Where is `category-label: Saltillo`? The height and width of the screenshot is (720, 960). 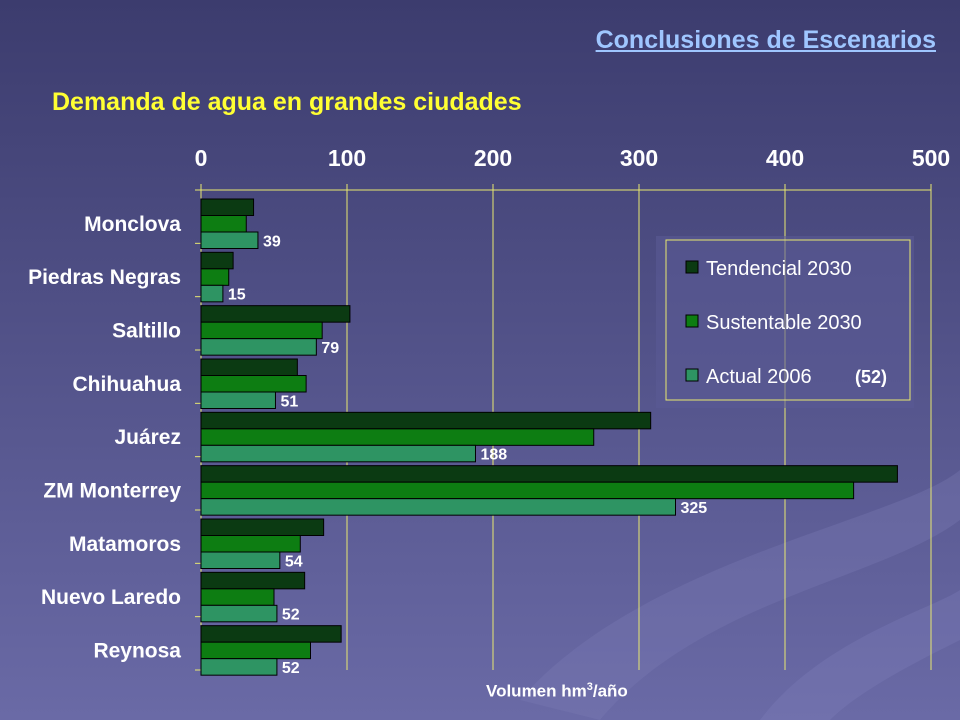 category-label: Saltillo is located at coordinates (146, 330).